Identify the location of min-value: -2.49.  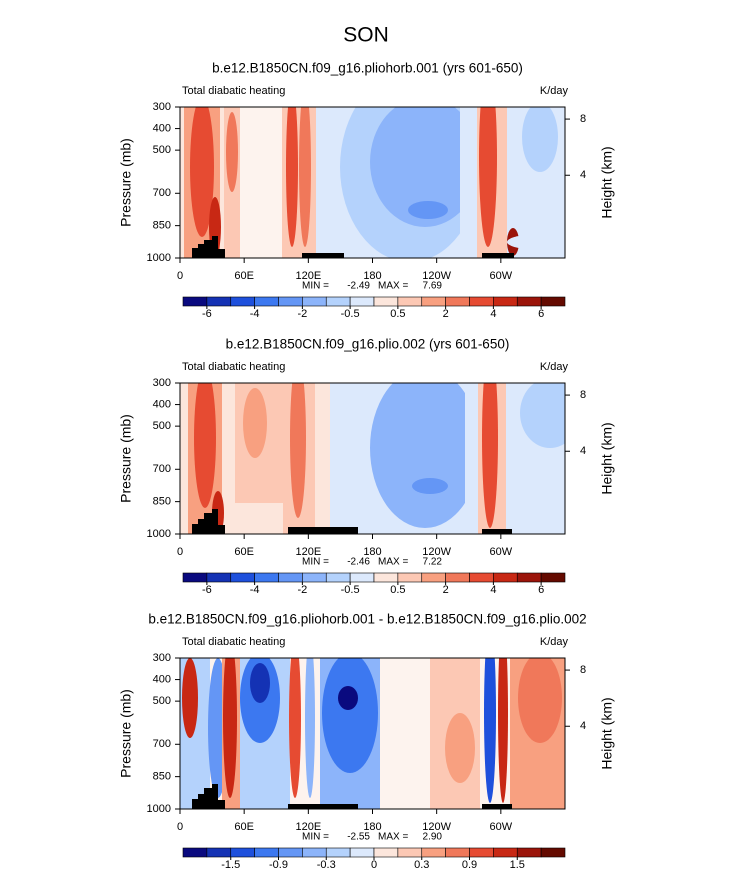
(358, 286).